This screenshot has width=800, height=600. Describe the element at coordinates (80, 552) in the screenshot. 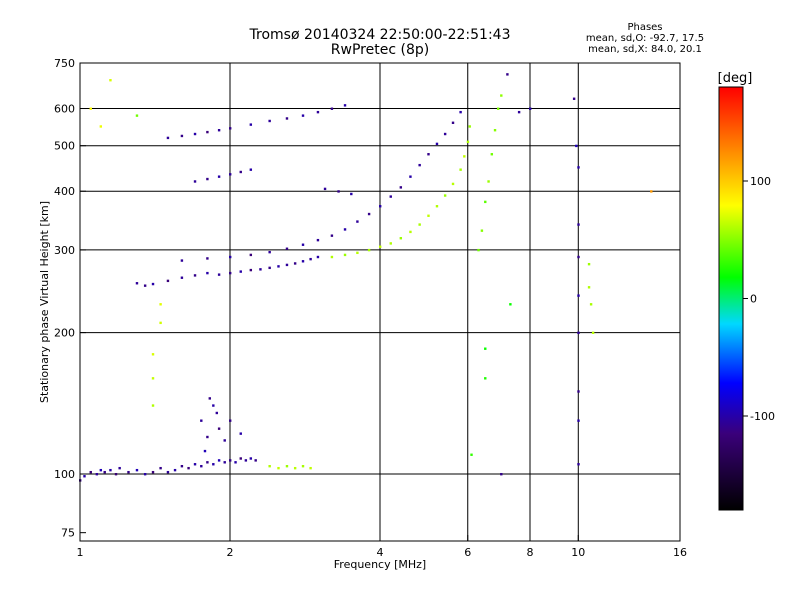

I see `x-tick-label: 1` at that location.